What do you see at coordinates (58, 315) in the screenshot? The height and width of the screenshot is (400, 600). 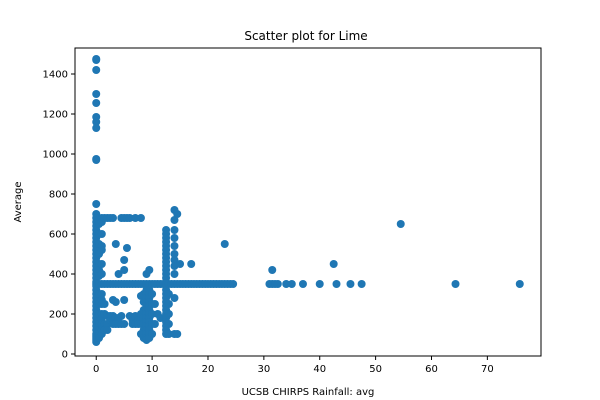 I see `y-tick-label: 200` at bounding box center [58, 315].